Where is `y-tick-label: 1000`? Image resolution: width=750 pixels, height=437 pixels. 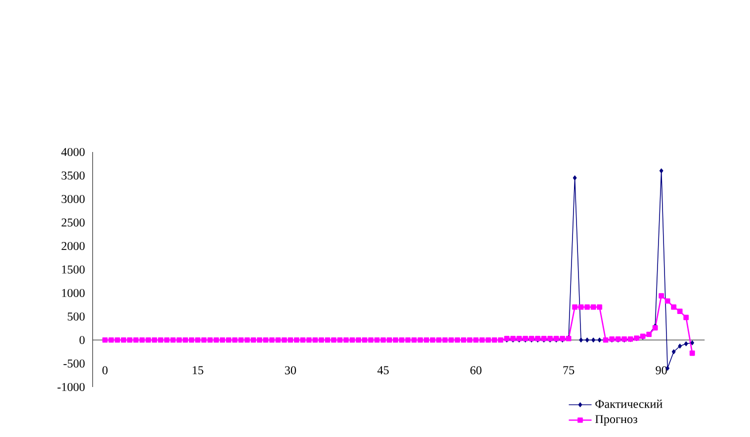
y-tick-label: 1000 is located at coordinates (73, 293).